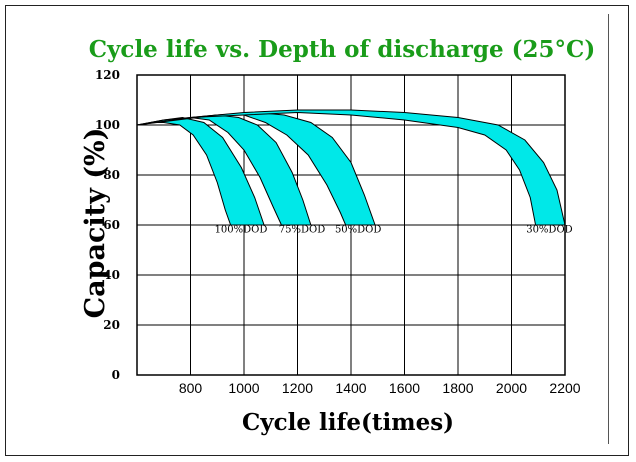  Describe the element at coordinates (95, 223) in the screenshot. I see `y-axis-label: Capacity (%)` at that location.